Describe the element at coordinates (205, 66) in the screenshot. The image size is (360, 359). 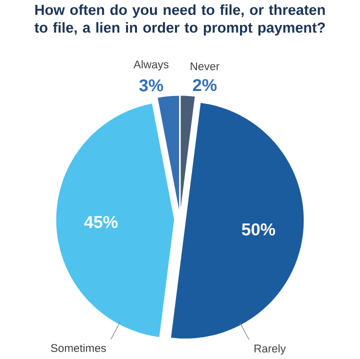
I see `slice-label: Never` at that location.